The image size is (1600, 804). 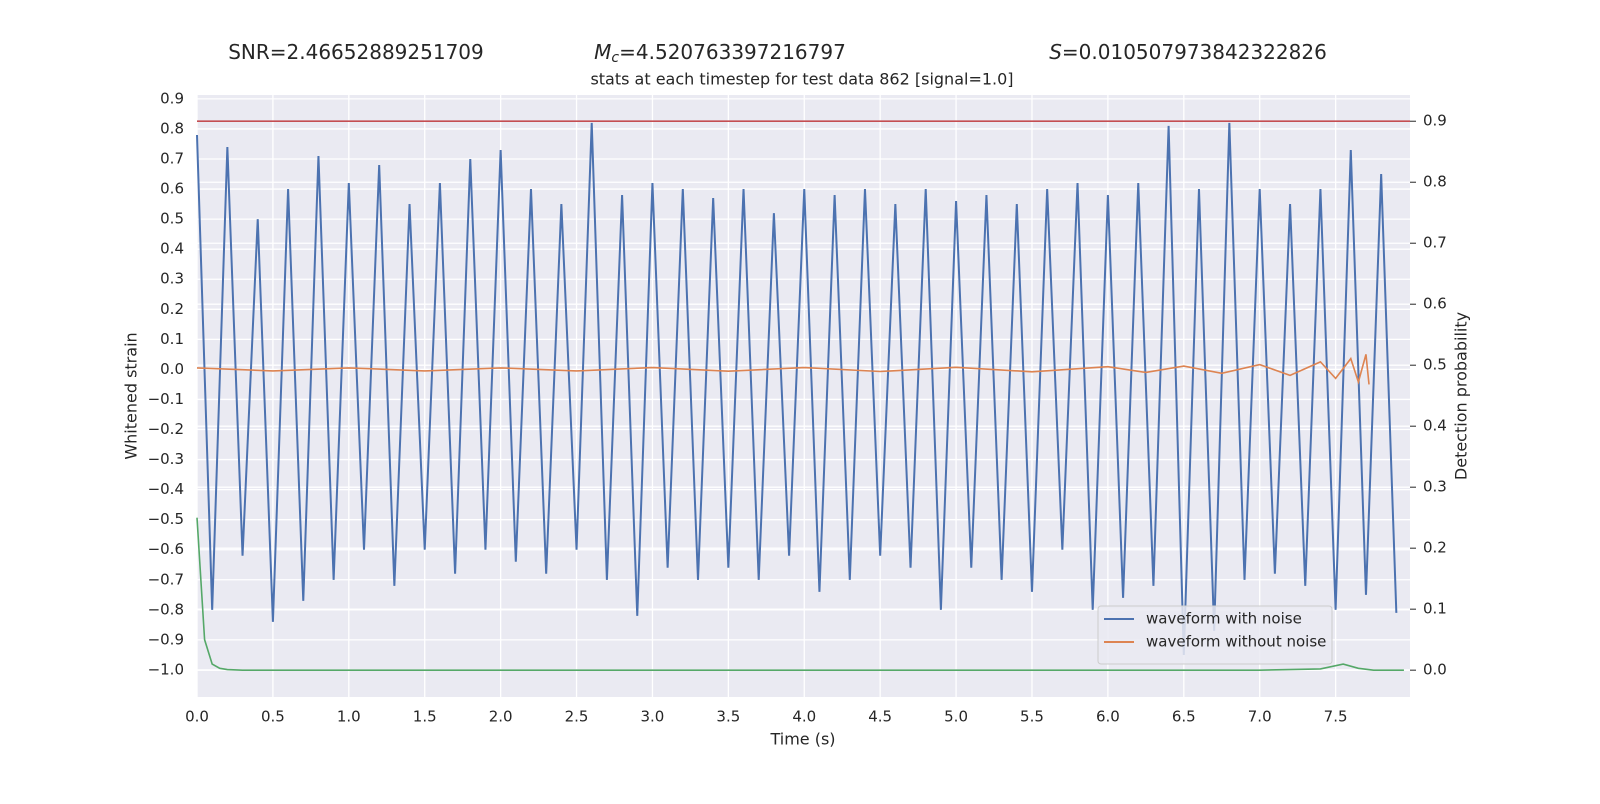 What do you see at coordinates (1435, 548) in the screenshot?
I see `y2-tick-label: 0.2` at bounding box center [1435, 548].